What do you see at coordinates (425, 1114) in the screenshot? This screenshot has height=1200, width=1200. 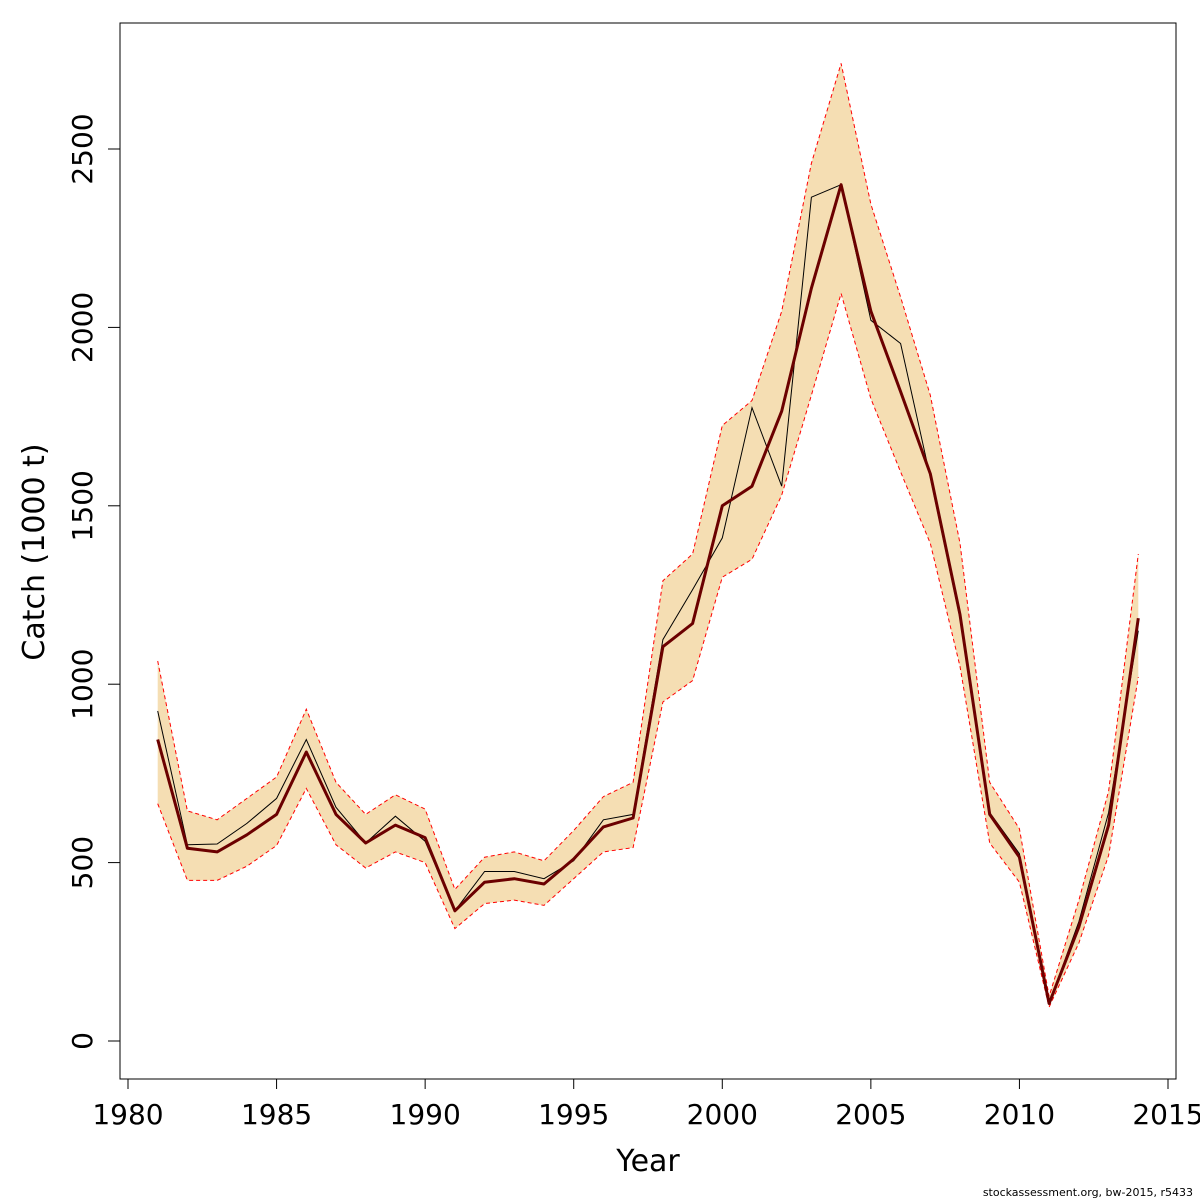 I see `x-tick-label: 1990` at bounding box center [425, 1114].